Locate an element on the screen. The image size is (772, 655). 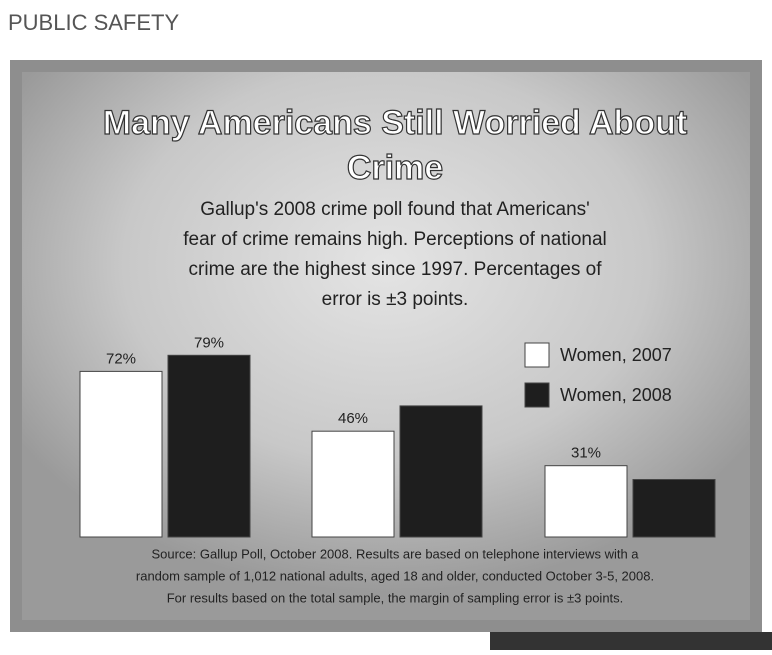
bottom-strip is located at coordinates (631, 641).